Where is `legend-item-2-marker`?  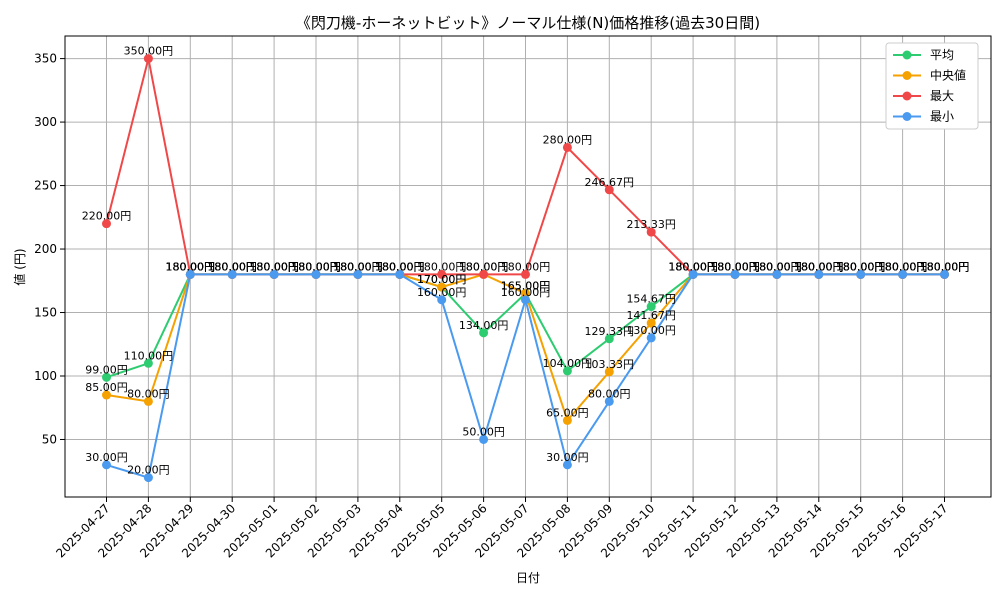 legend-item-2-marker is located at coordinates (907, 75).